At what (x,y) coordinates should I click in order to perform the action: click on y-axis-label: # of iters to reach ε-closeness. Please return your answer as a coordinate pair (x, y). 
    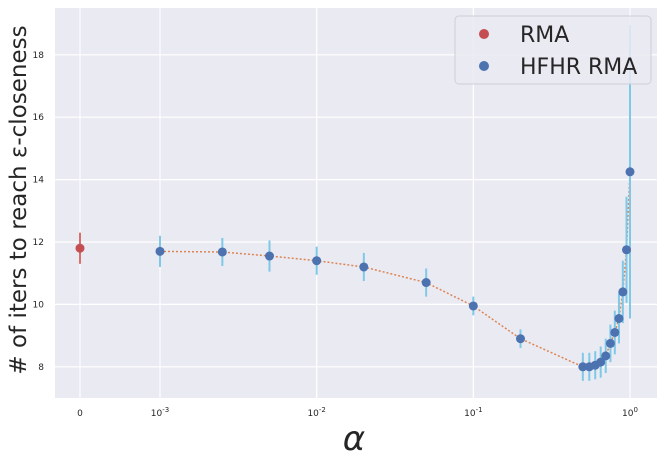
    Looking at the image, I should click on (19, 199).